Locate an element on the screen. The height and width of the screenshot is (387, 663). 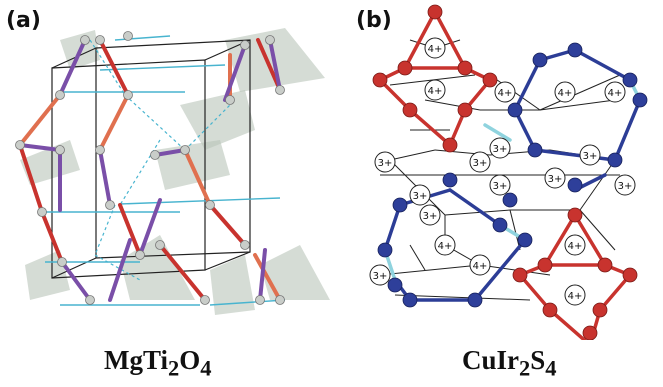
caption-cuir2s4: CuIr2S4 is located at coordinates (509, 363).